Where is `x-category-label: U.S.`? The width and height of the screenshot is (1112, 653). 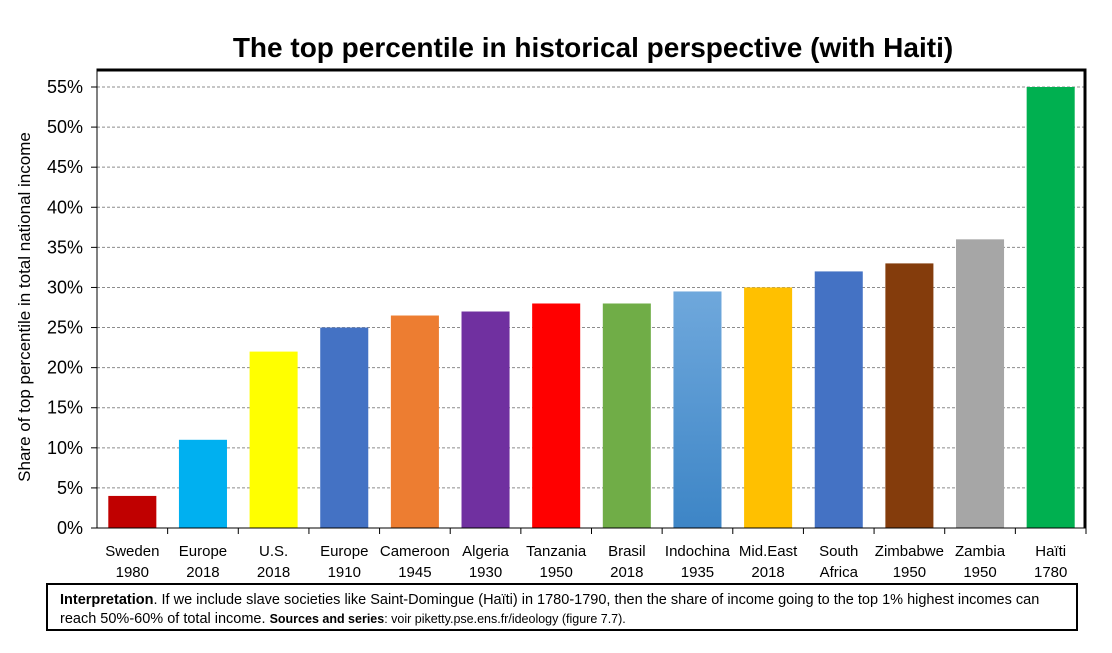
x-category-label: U.S. is located at coordinates (273, 551).